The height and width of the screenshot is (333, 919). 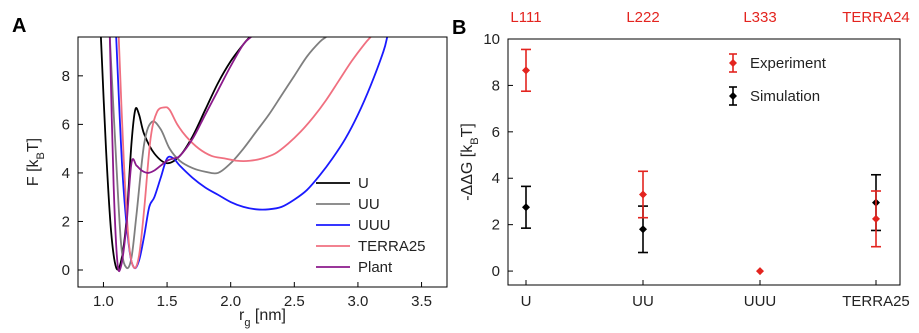 What do you see at coordinates (778, 79) in the screenshot?
I see `panel-b-legend: Experiment Simulation` at bounding box center [778, 79].